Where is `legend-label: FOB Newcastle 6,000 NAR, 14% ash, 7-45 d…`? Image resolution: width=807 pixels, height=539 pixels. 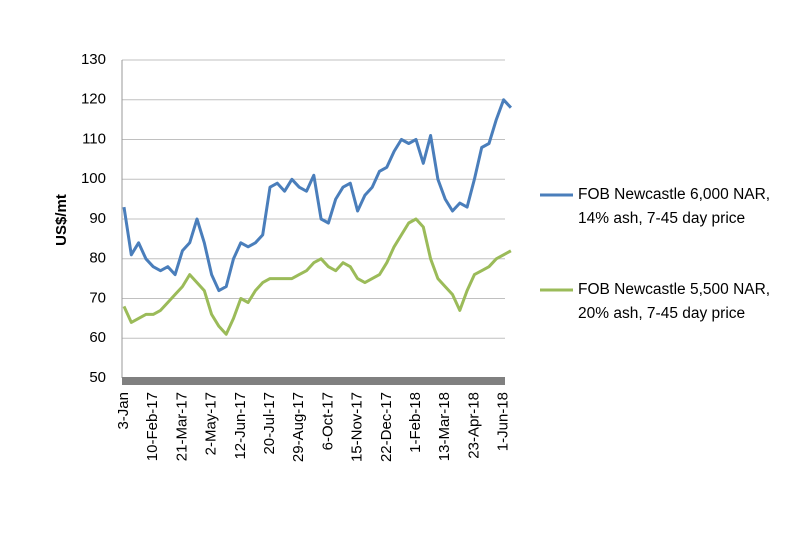 legend-label: FOB Newcastle 6,000 NAR, 14% ash, 7-45 d… is located at coordinates (674, 206).